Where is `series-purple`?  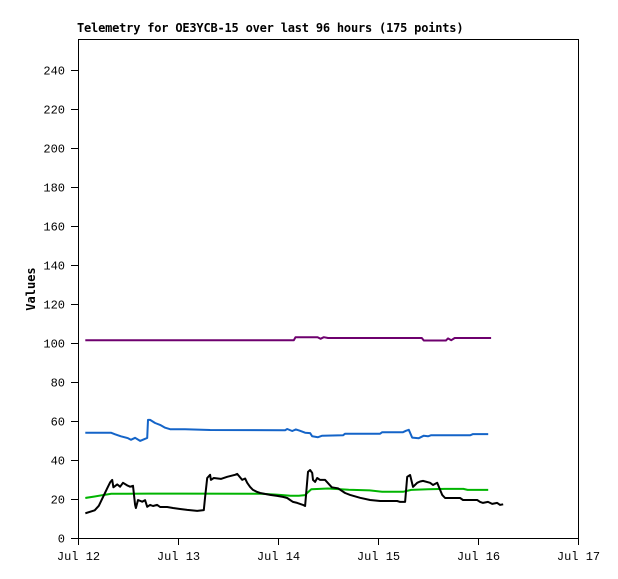 series-purple is located at coordinates (288, 339).